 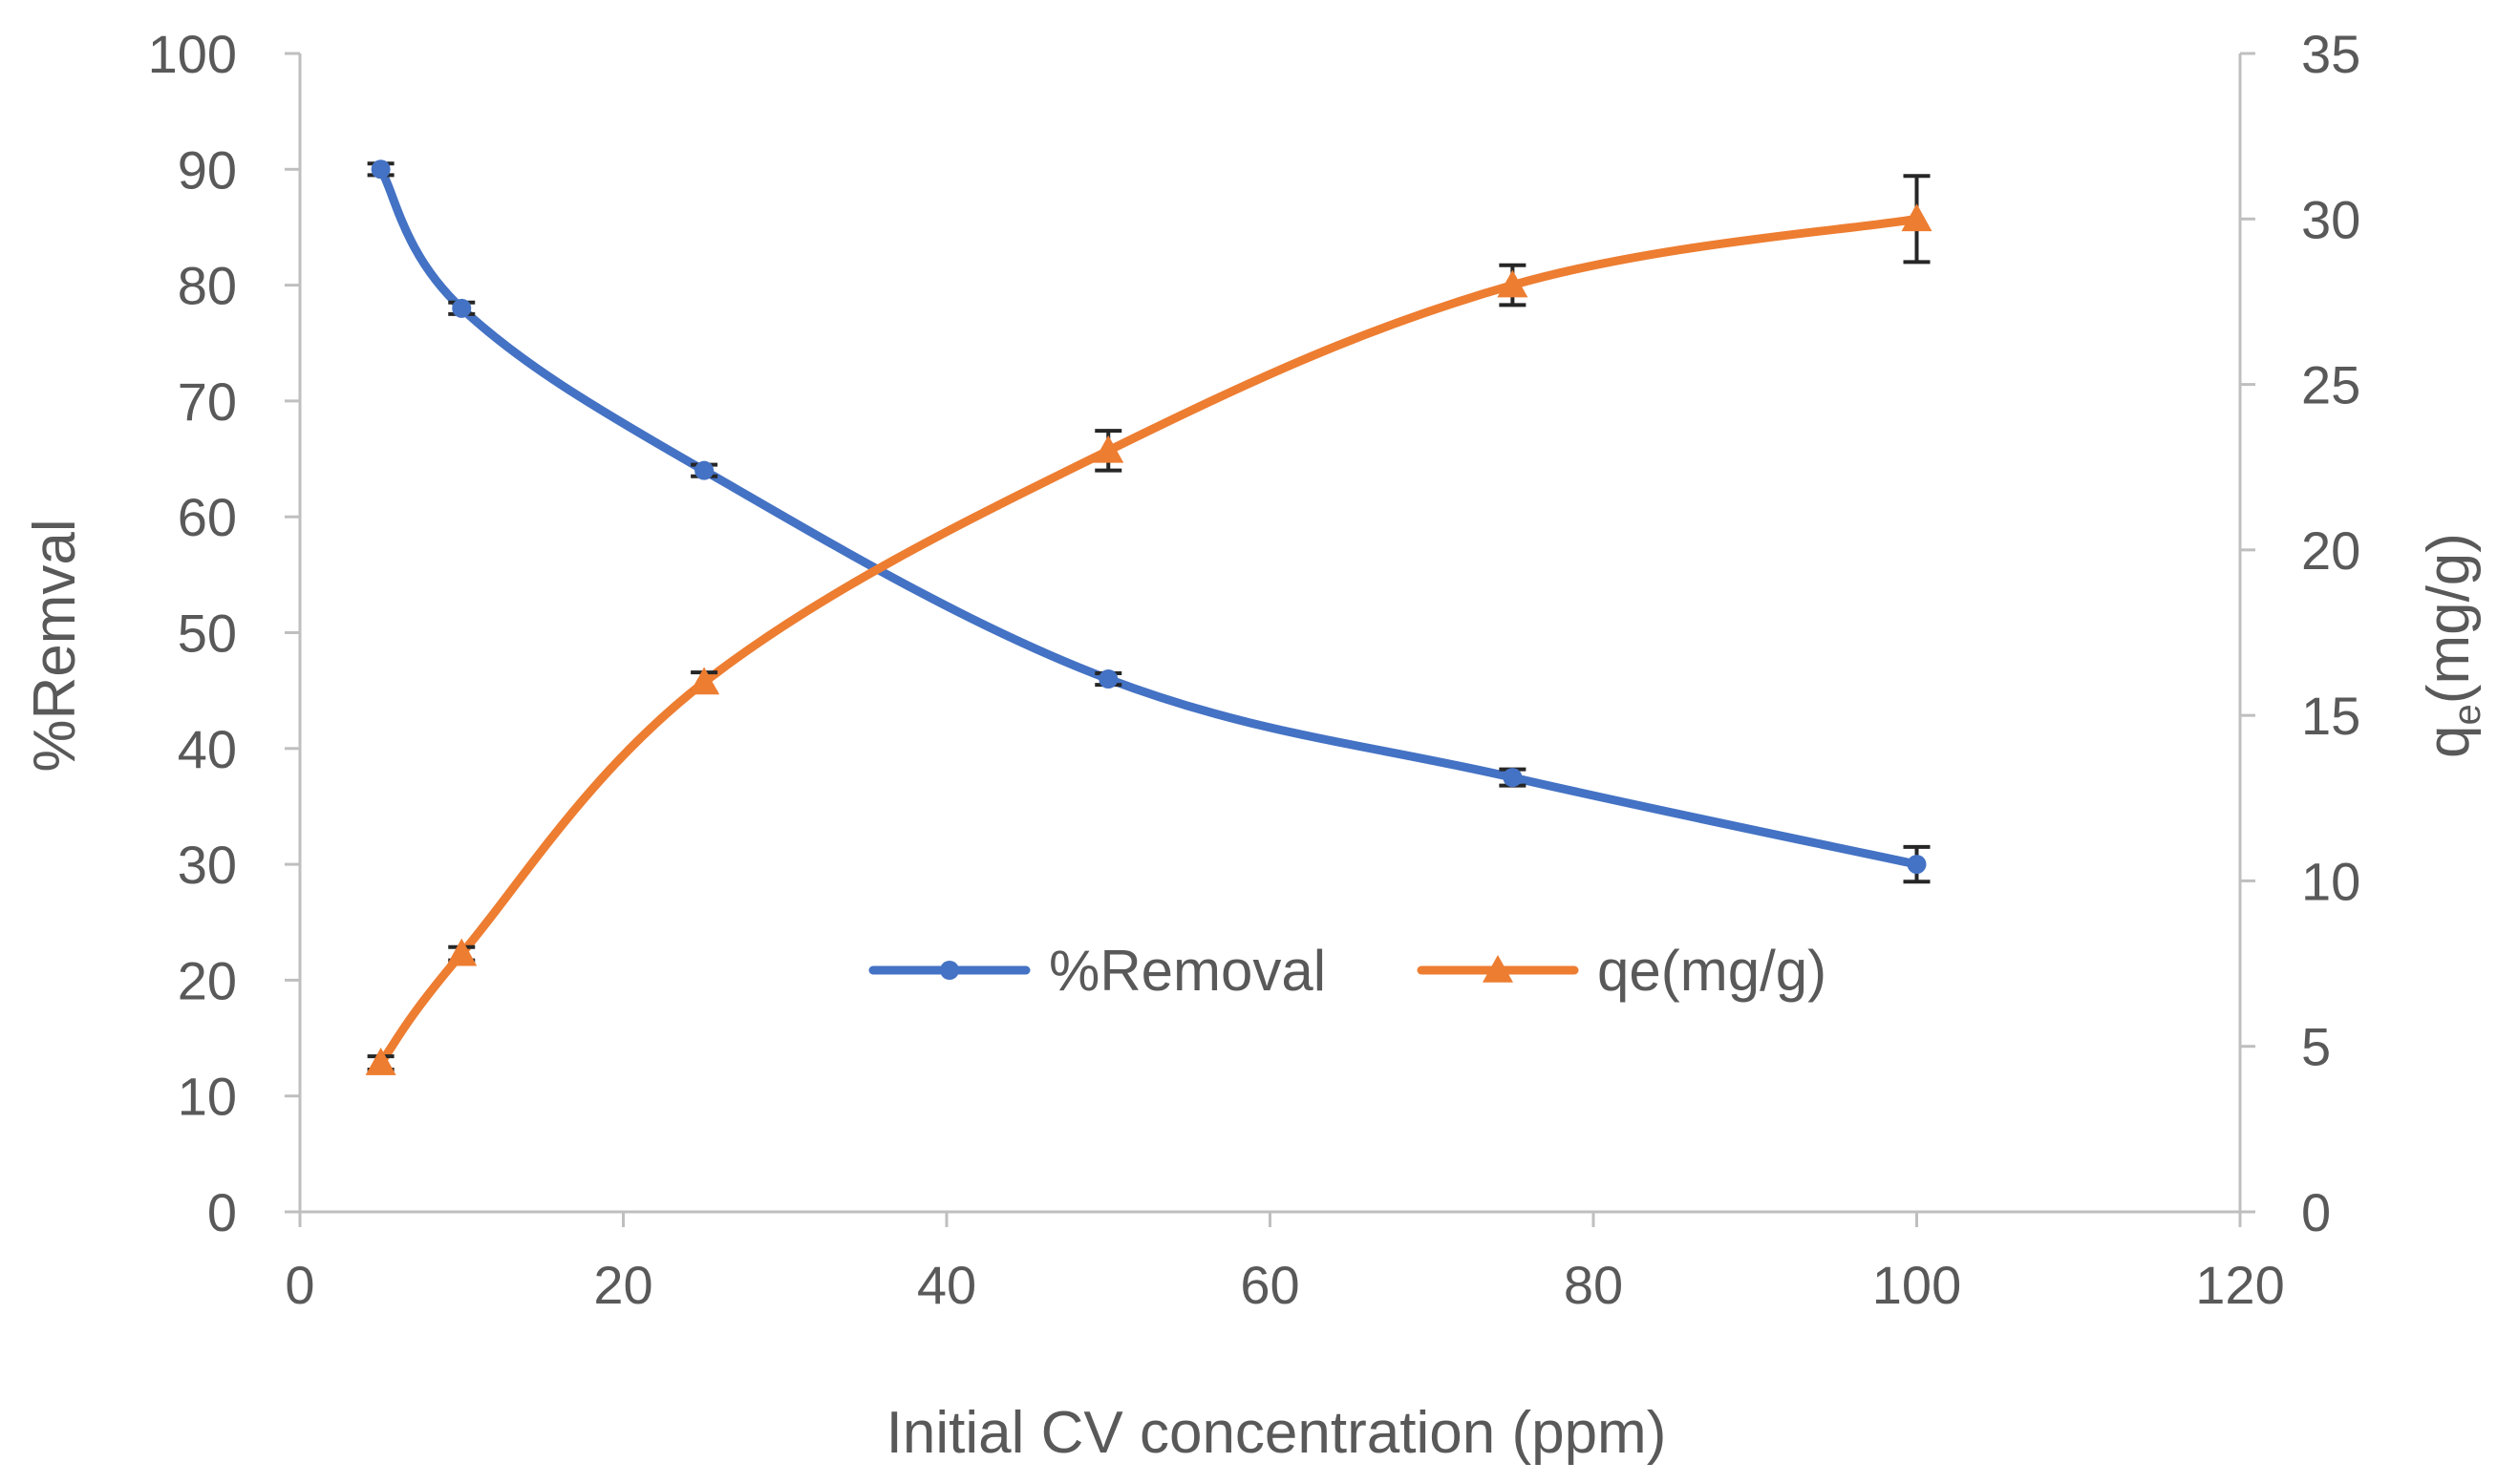 I want to click on y-right-tick-label: 25, so click(x=2330, y=385).